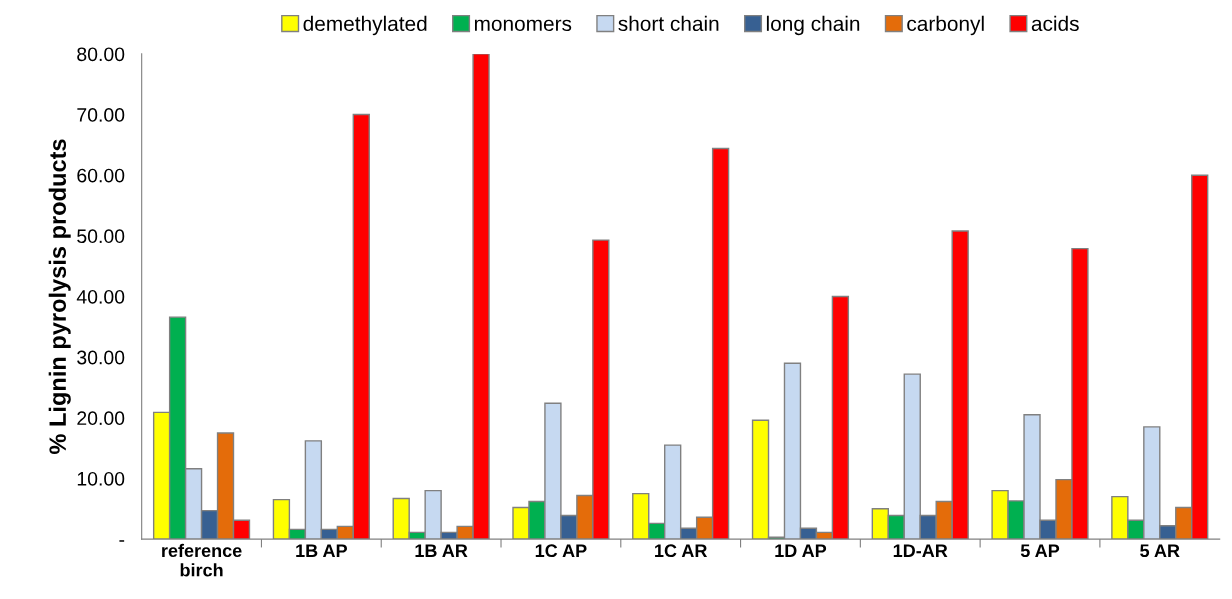 The width and height of the screenshot is (1232, 599). Describe the element at coordinates (441, 550) in the screenshot. I see `x-tick-label: 1B AR` at that location.